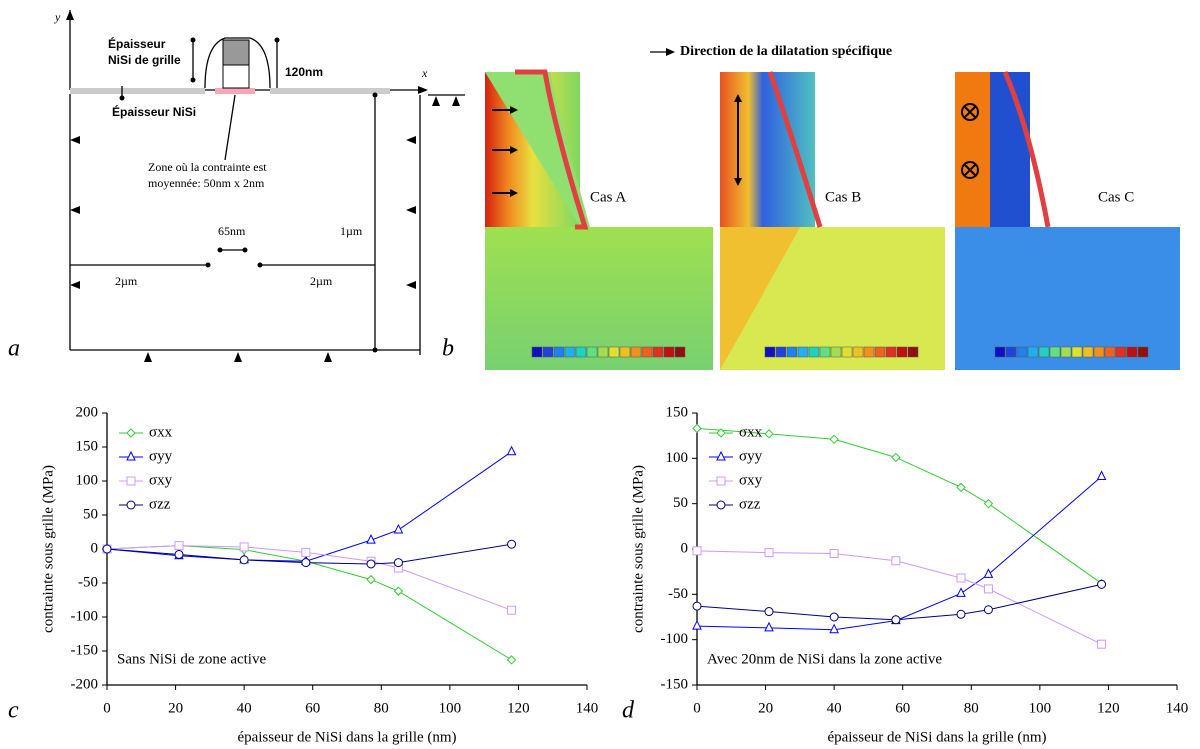  I want to click on diagram-label: 120nm, so click(304, 72).